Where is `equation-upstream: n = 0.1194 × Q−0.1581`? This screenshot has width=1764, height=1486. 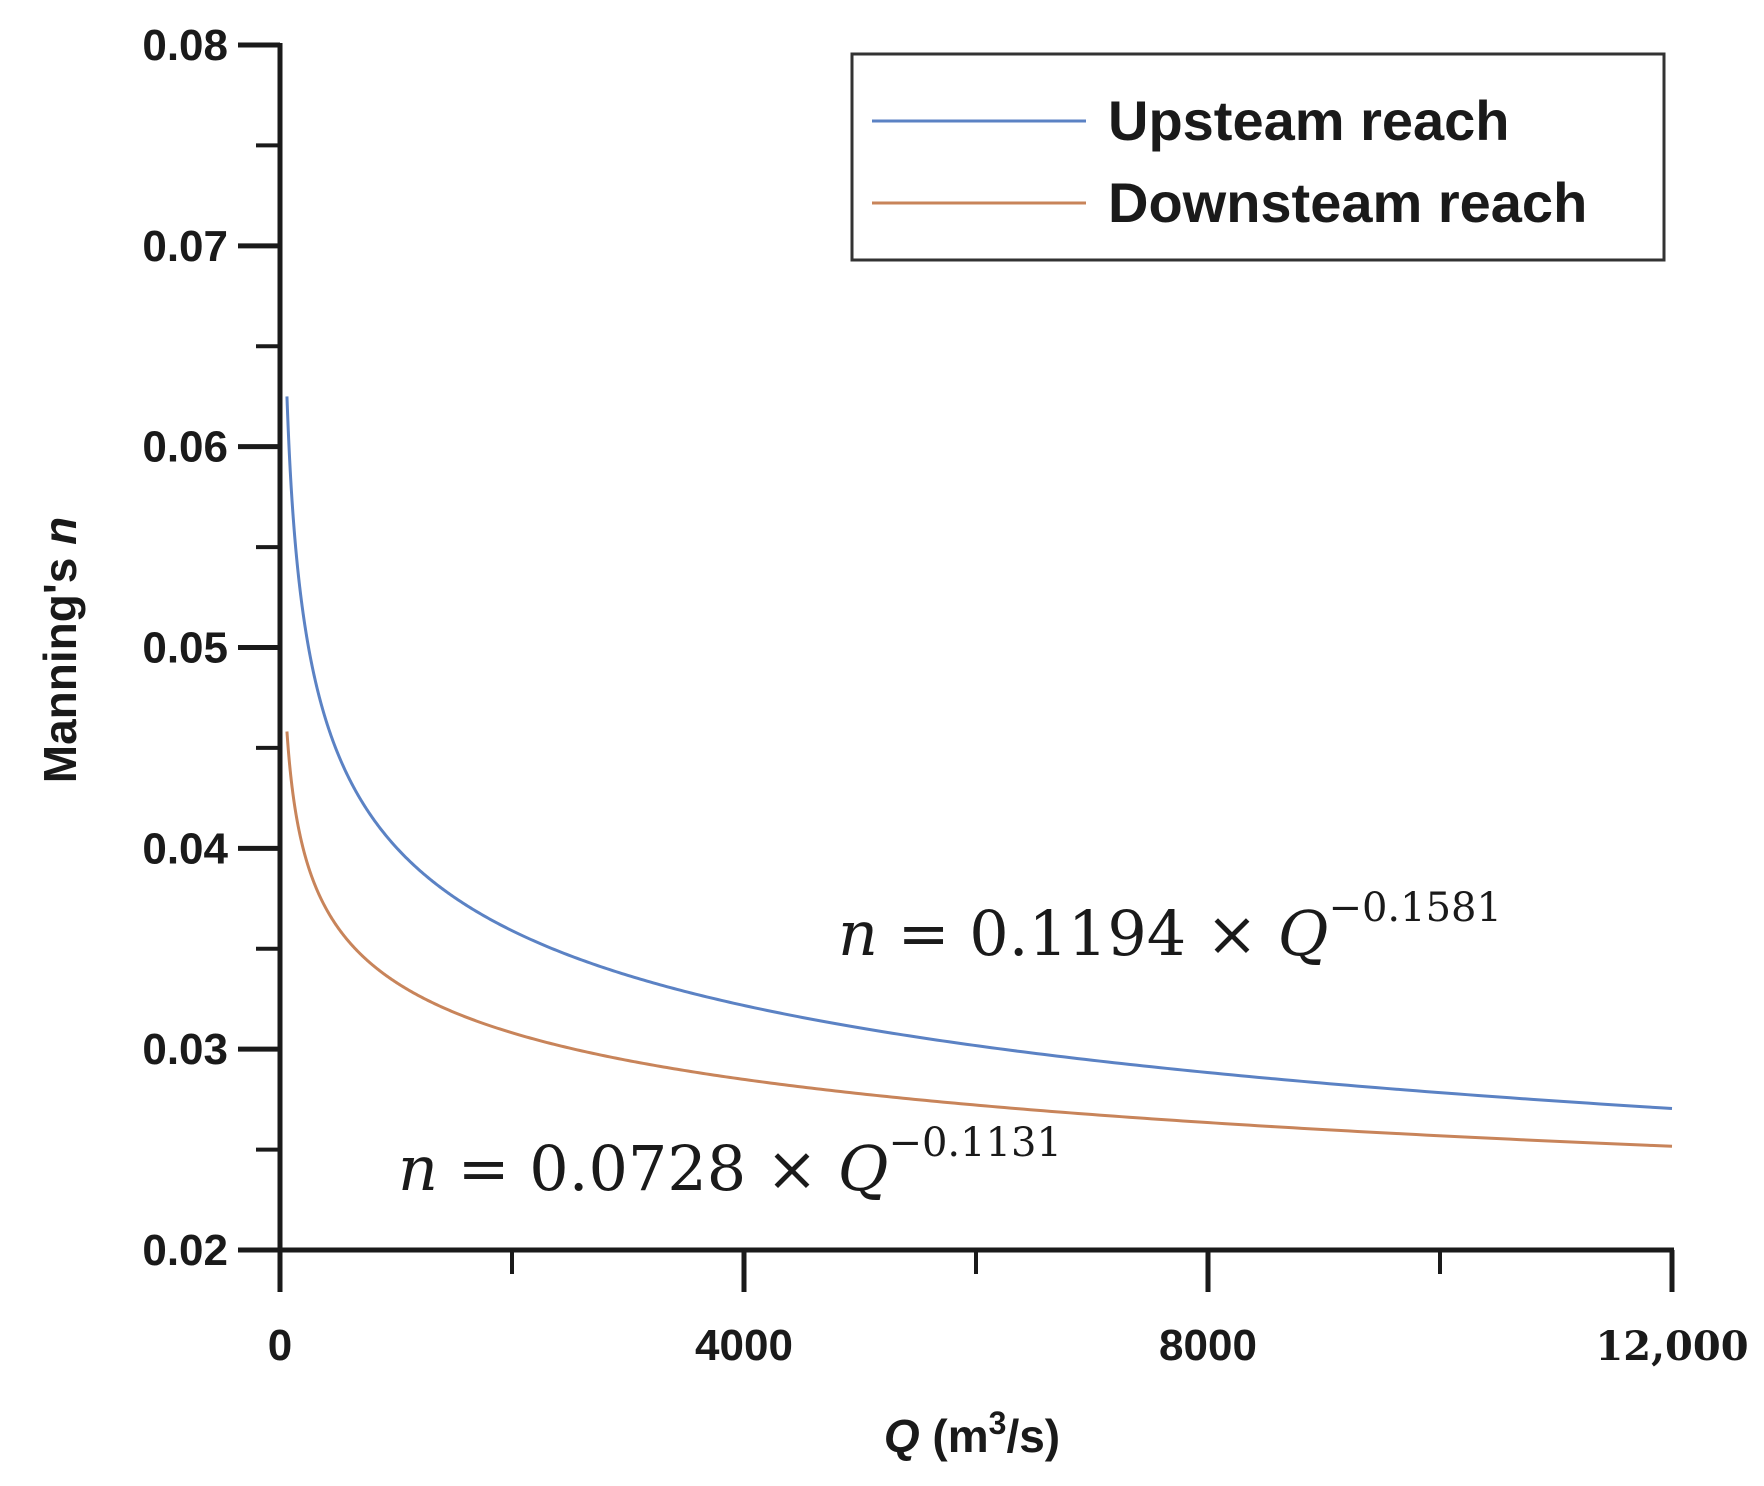
equation-upstream: n = 0.1194 × Q−0.1581 is located at coordinates (1170, 927).